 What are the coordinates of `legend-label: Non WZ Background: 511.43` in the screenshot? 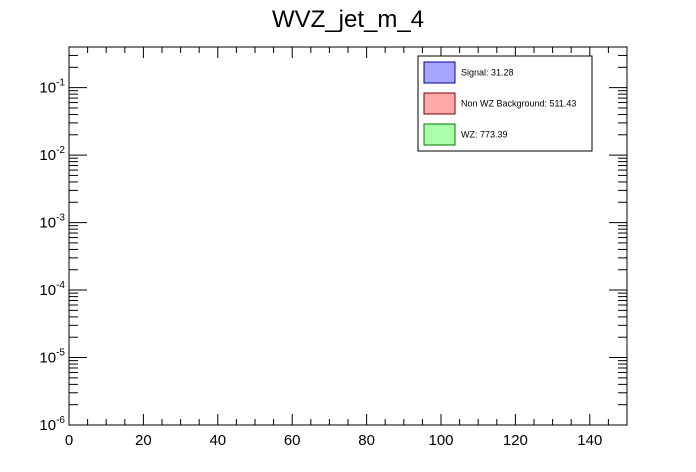 It's located at (518, 104).